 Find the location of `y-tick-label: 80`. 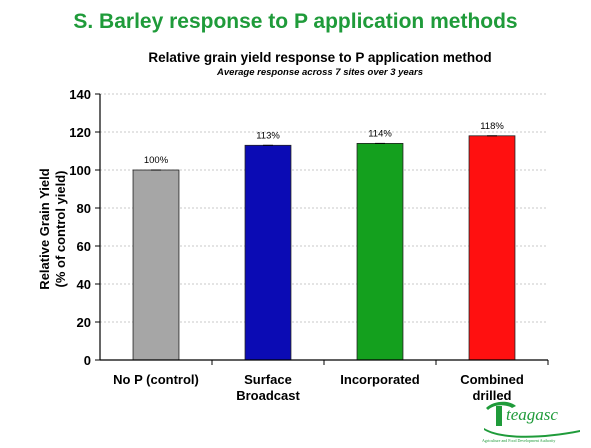

y-tick-label: 80 is located at coordinates (84, 208).